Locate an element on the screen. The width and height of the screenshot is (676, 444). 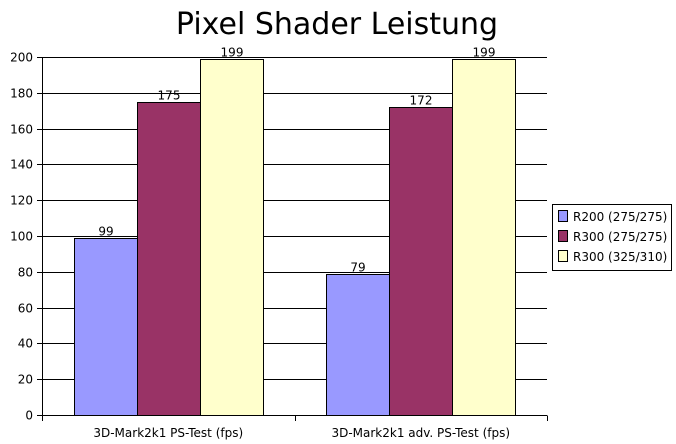
y-tick-label: 80 is located at coordinates (25, 273).